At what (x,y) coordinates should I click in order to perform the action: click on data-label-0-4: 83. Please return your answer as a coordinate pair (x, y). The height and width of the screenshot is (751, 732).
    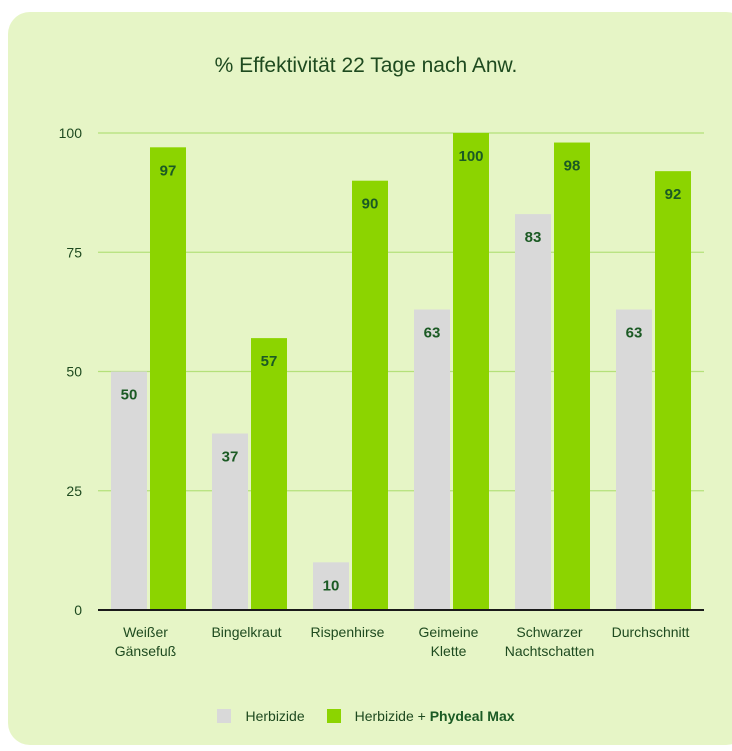
    Looking at the image, I should click on (533, 237).